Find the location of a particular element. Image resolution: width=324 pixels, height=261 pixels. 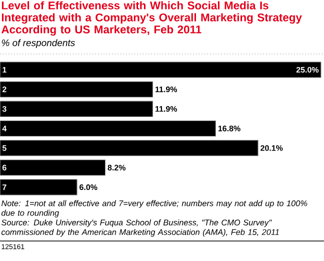

chart-title: Level of Effectiveness with Which Social Media Is Integrated with a Company's Overall Marketing Strategy According to US Marketers, Feb 2011 is located at coordinates (151, 18).